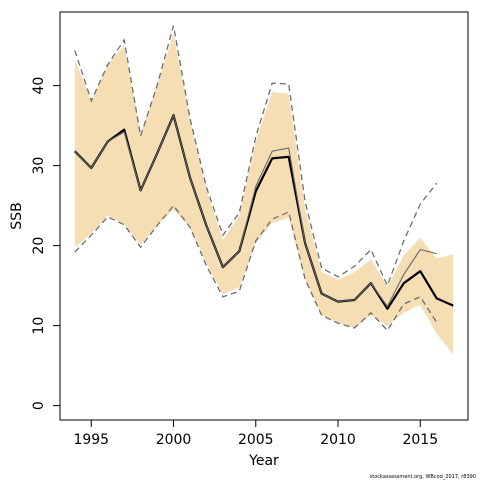 The height and width of the screenshot is (480, 480). What do you see at coordinates (423, 477) in the screenshot?
I see `footer-credit: stockassessment.org, WBcod_2017, r8390` at bounding box center [423, 477].